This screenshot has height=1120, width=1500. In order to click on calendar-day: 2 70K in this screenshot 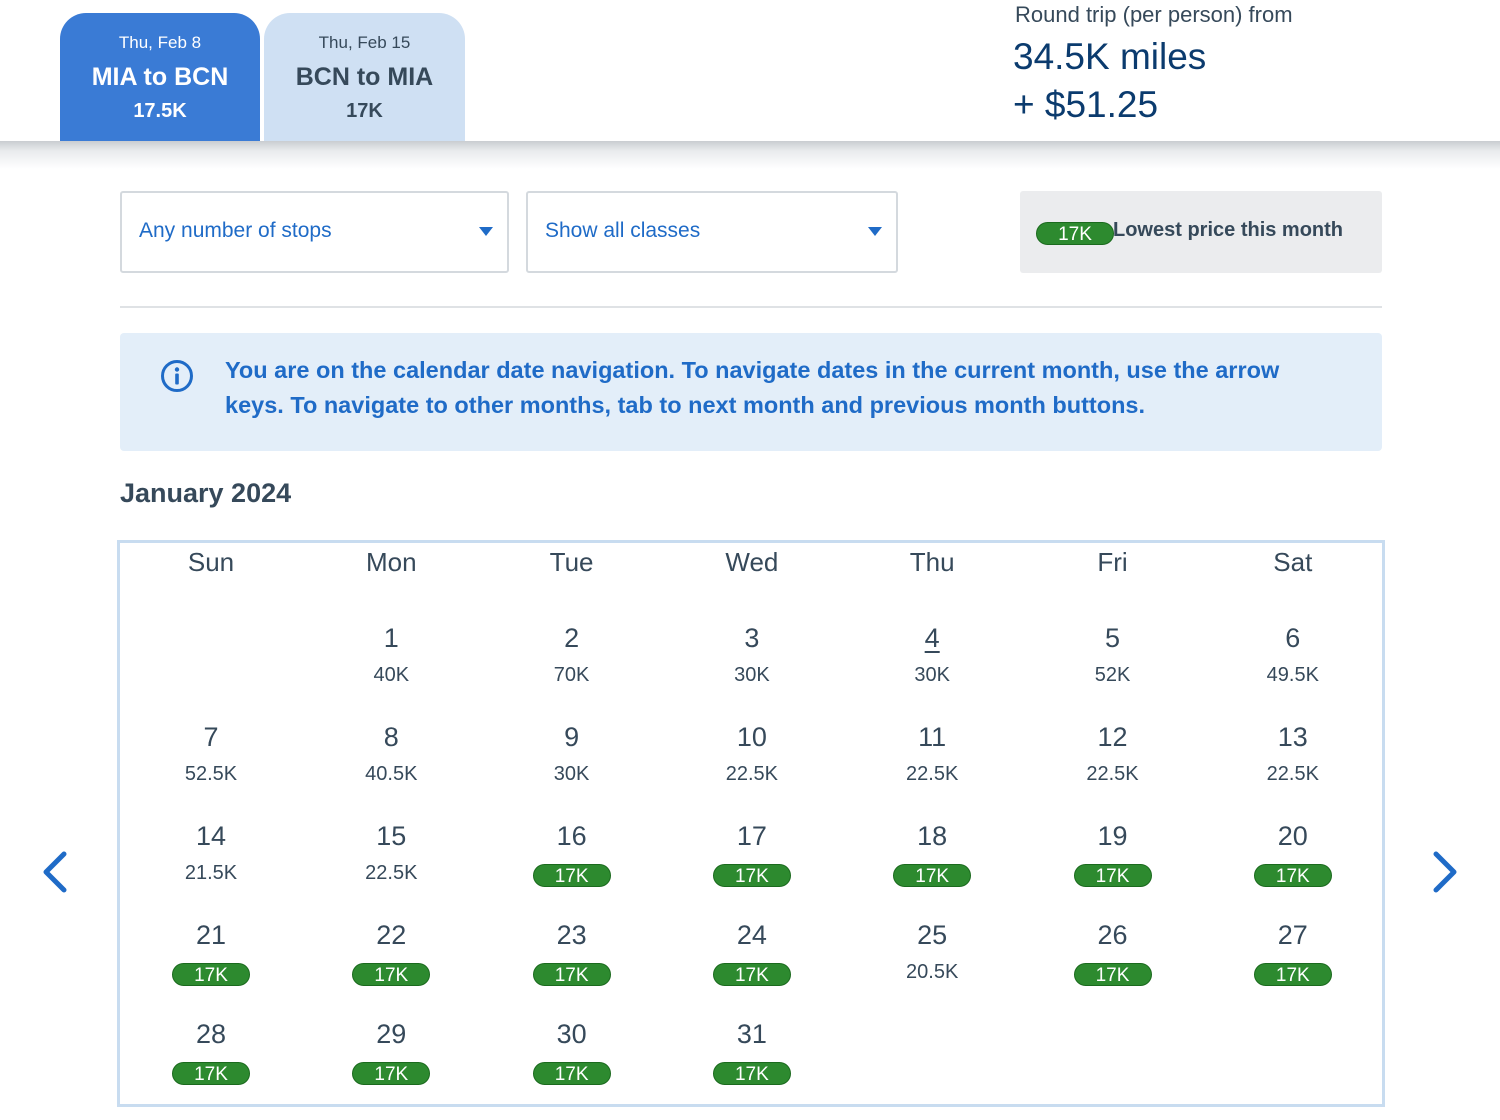, I will do `click(572, 669)`.